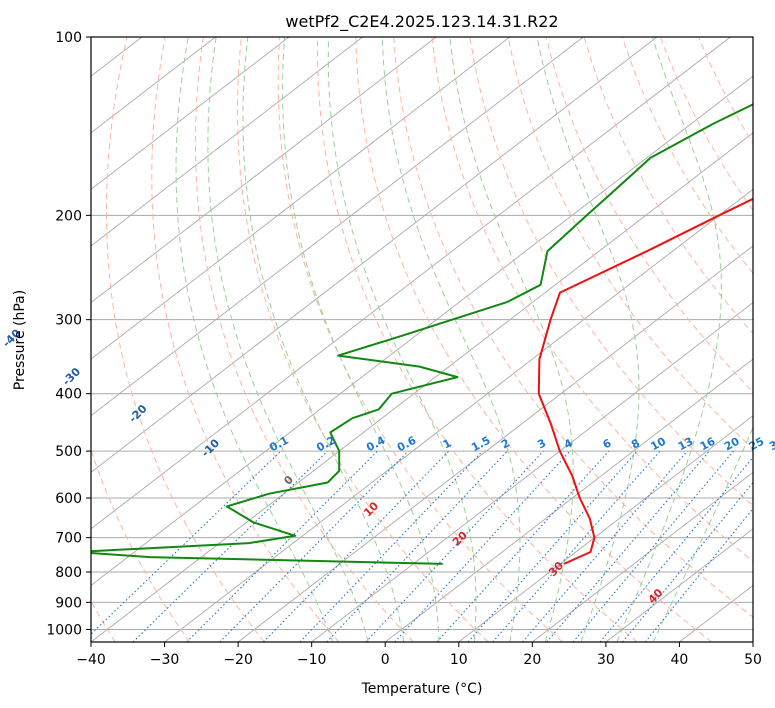 This screenshot has height=708, width=775. What do you see at coordinates (68, 321) in the screenshot?
I see `y-tick-label: 300` at bounding box center [68, 321].